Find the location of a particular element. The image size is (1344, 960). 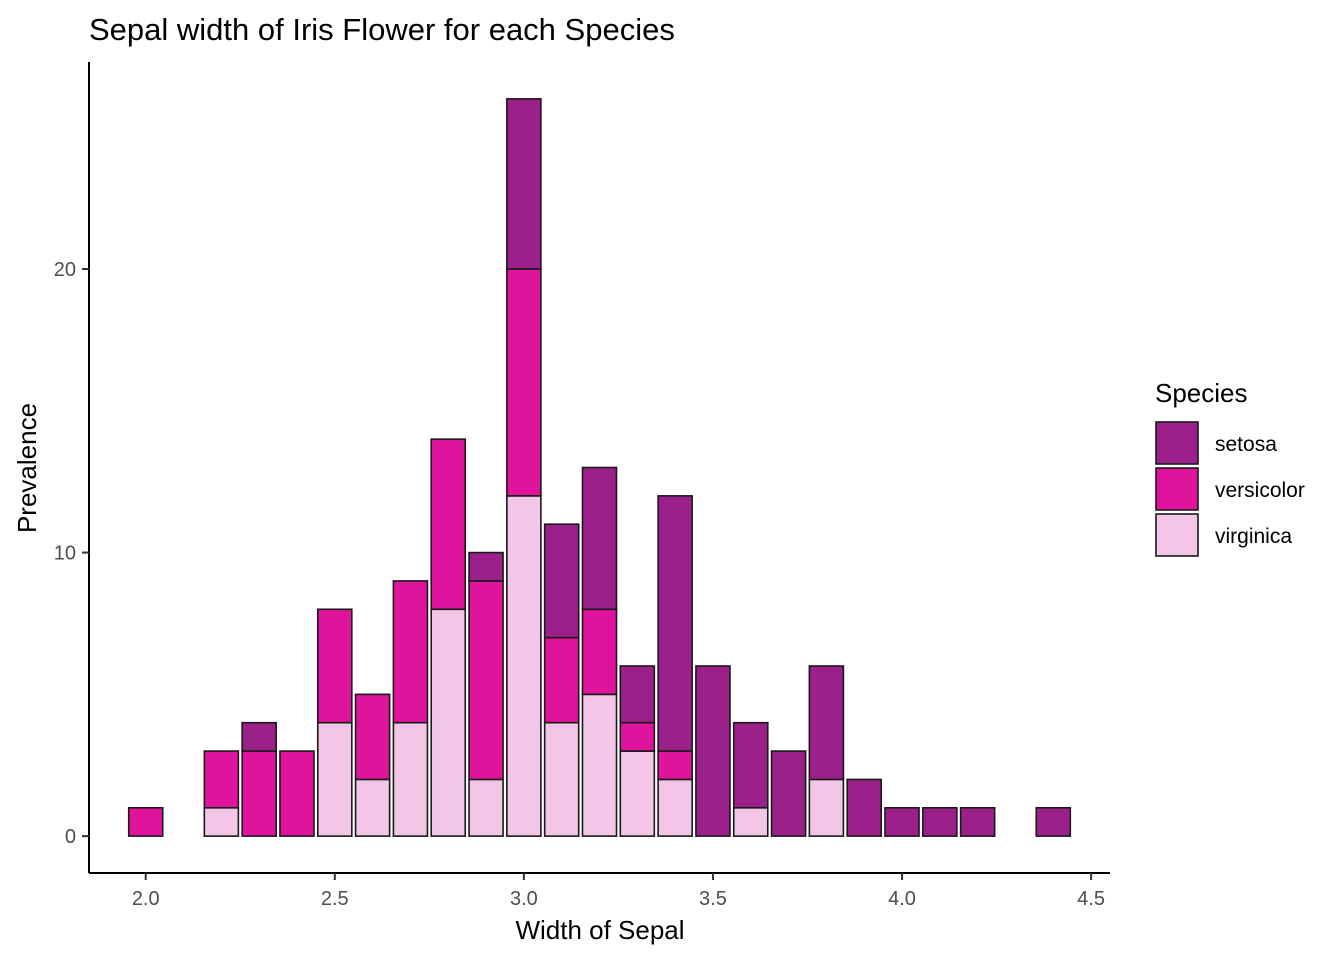

bar-versicolor-2.2 is located at coordinates (221, 779).